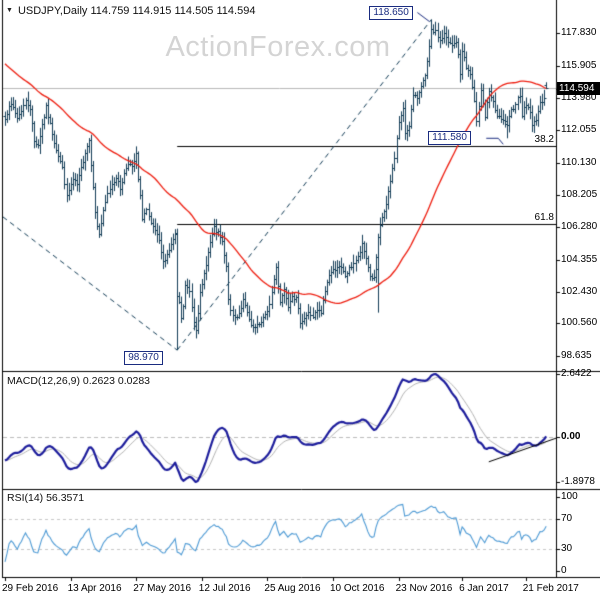  Describe the element at coordinates (278, 47) in the screenshot. I see `watermark: ActionForex.com` at that location.